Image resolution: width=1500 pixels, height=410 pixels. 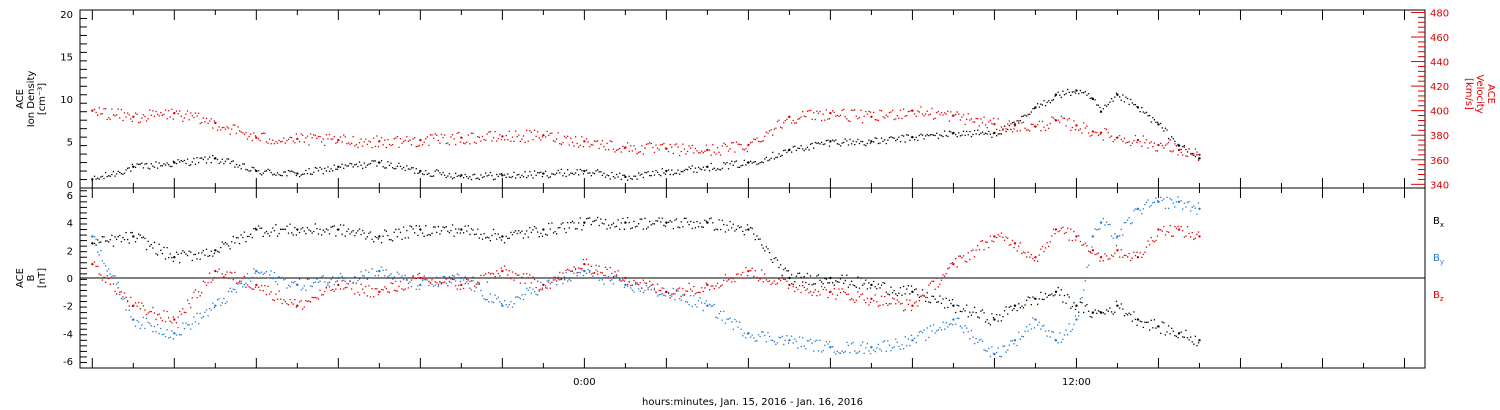 I want to click on y2-tick-label: 340, so click(x=1439, y=185).